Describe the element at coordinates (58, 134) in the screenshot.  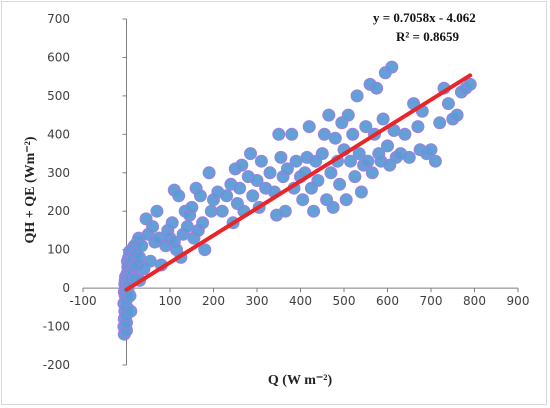
I see `y-tick-label: 400` at that location.